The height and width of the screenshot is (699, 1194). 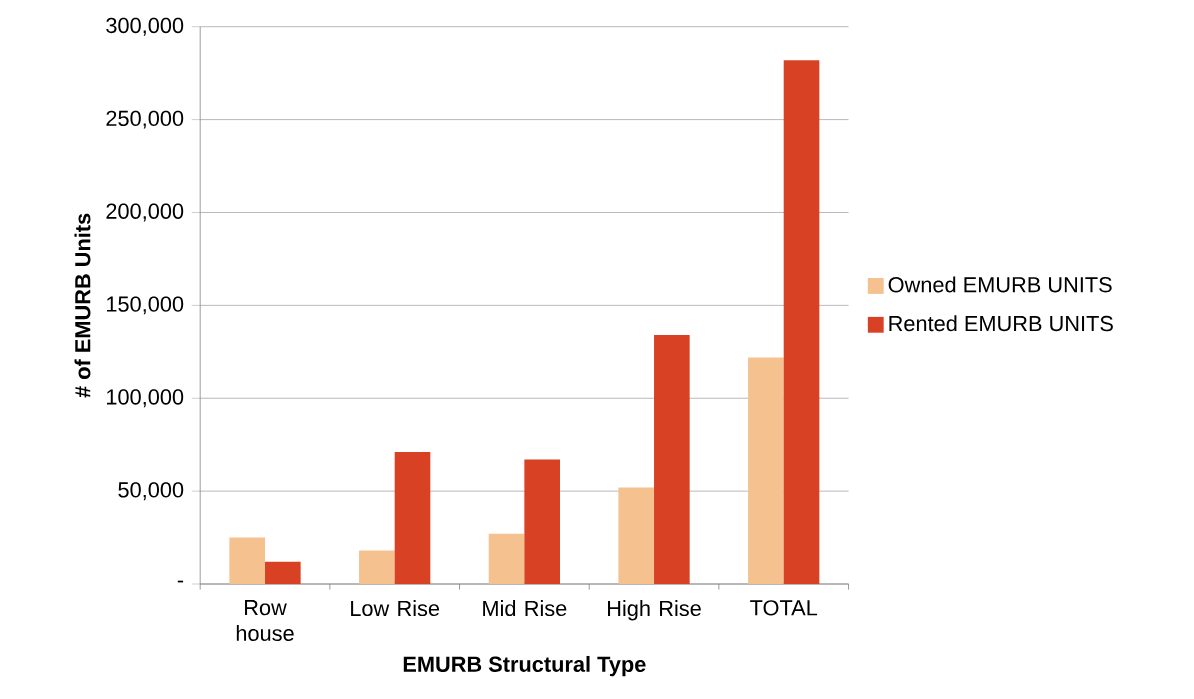 What do you see at coordinates (1000, 284) in the screenshot?
I see `legend-label: Owned EMURB UNITS` at bounding box center [1000, 284].